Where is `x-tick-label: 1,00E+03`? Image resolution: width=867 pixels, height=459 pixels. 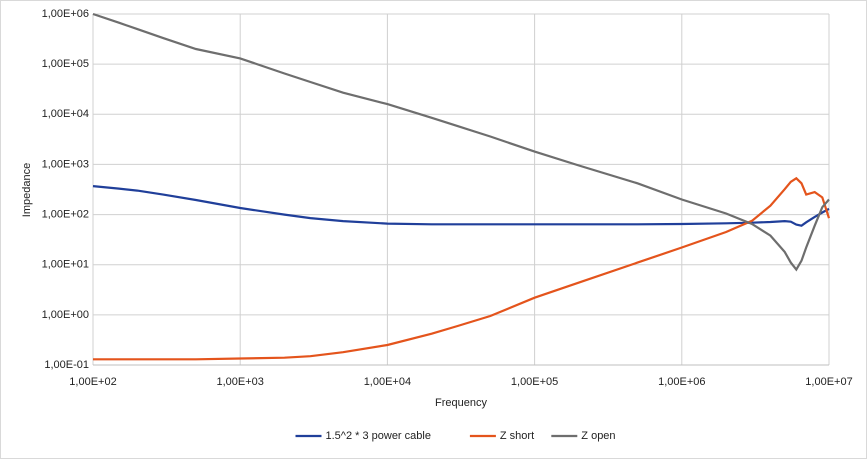 x-tick-label: 1,00E+03 is located at coordinates (239, 382).